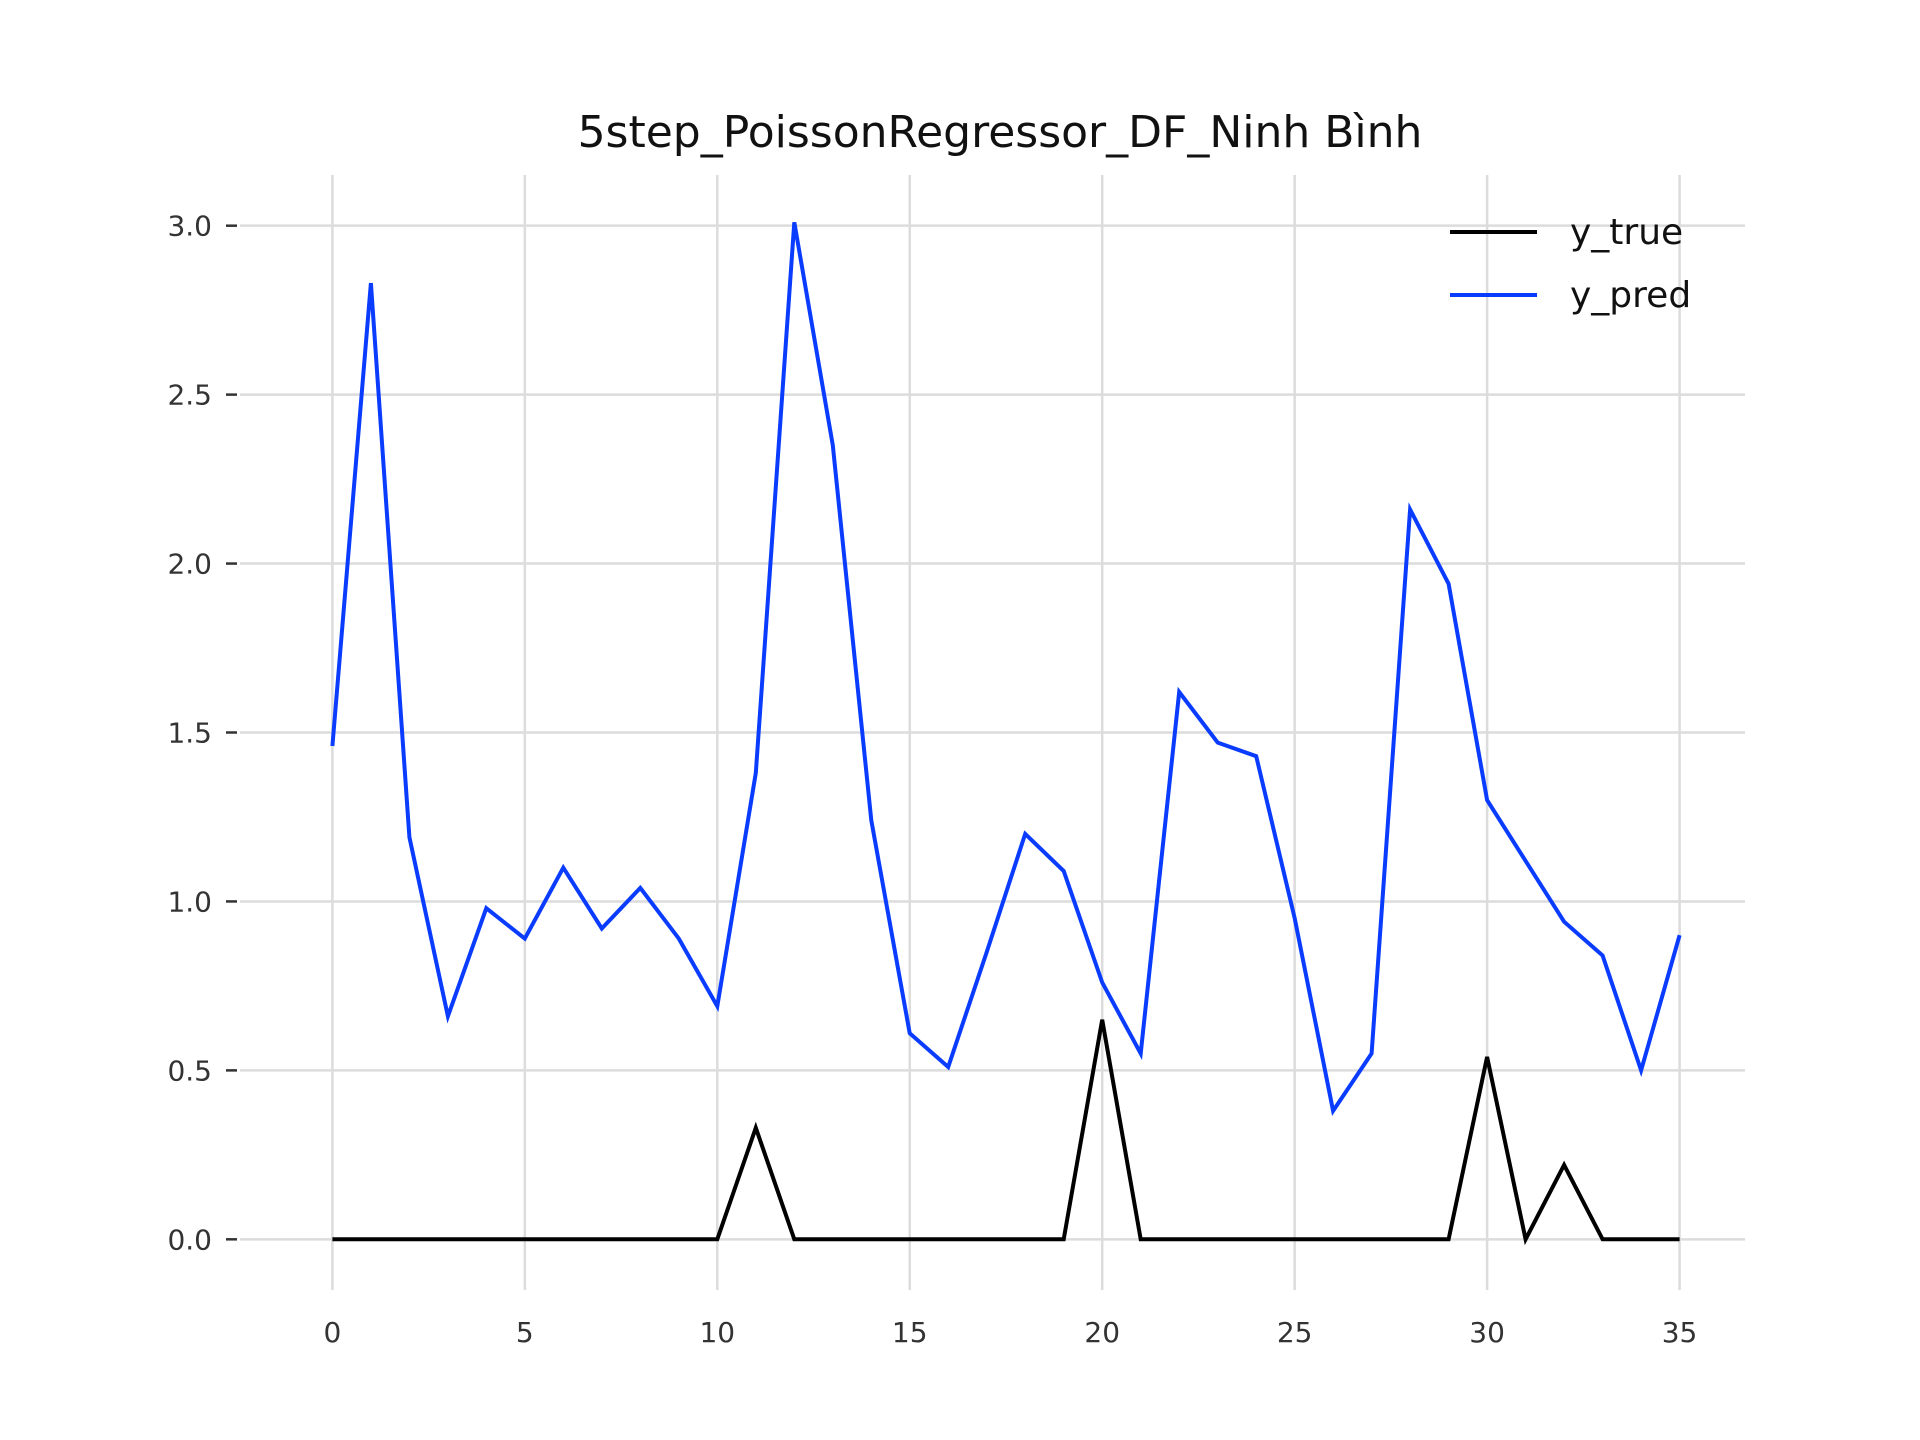  I want to click on series-line-y-true, so click(1006, 1132).